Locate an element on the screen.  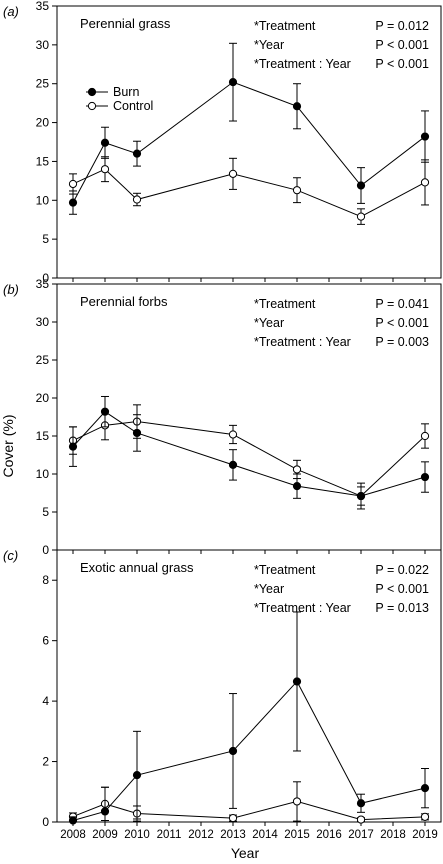
y-tick-label: 8 is located at coordinates (45, 580).